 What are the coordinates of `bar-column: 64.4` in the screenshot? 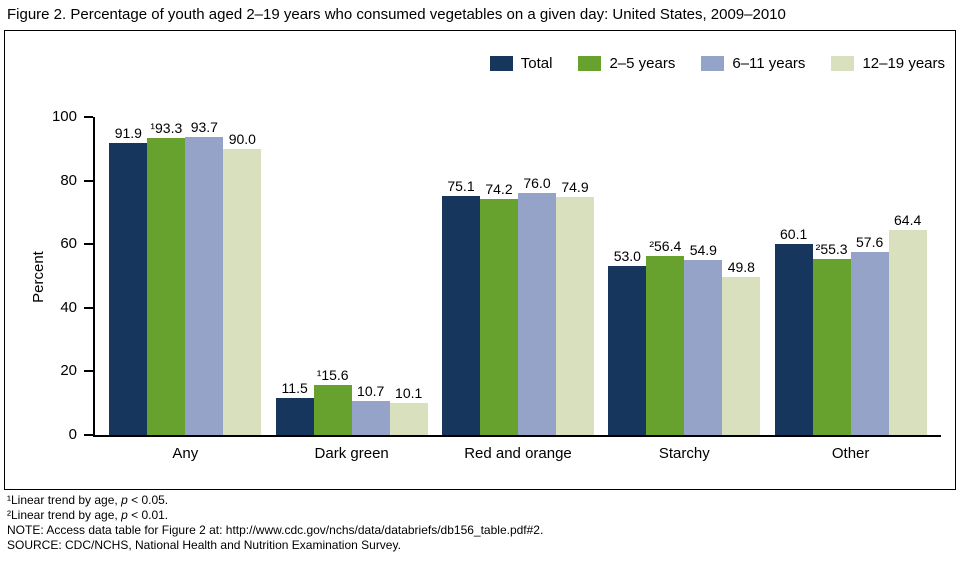 It's located at (907, 276).